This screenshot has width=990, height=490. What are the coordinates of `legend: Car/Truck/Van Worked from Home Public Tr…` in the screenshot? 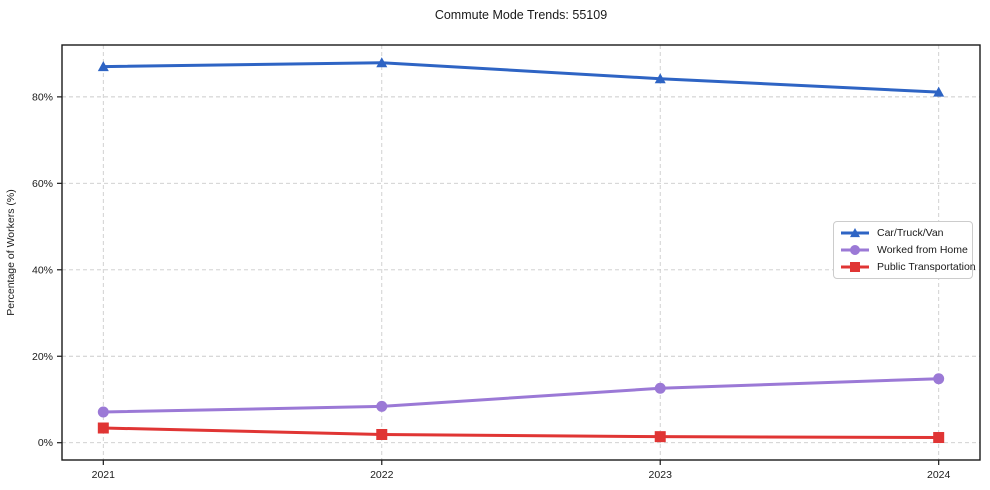 It's located at (904, 250).